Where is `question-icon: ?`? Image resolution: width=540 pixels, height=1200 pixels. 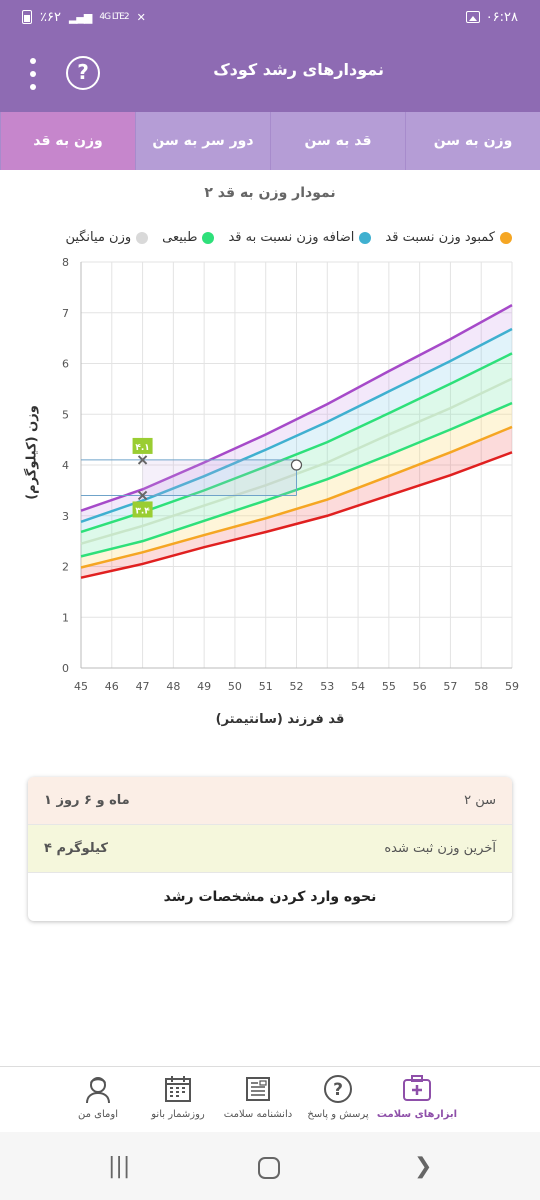
question-icon: ? is located at coordinates (338, 1089).